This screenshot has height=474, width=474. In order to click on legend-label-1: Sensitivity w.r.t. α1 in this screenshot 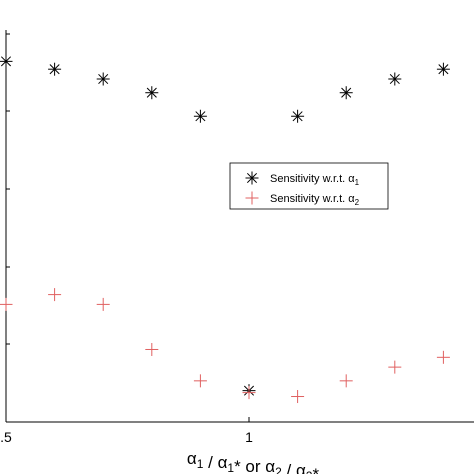, I will do `click(315, 180)`.